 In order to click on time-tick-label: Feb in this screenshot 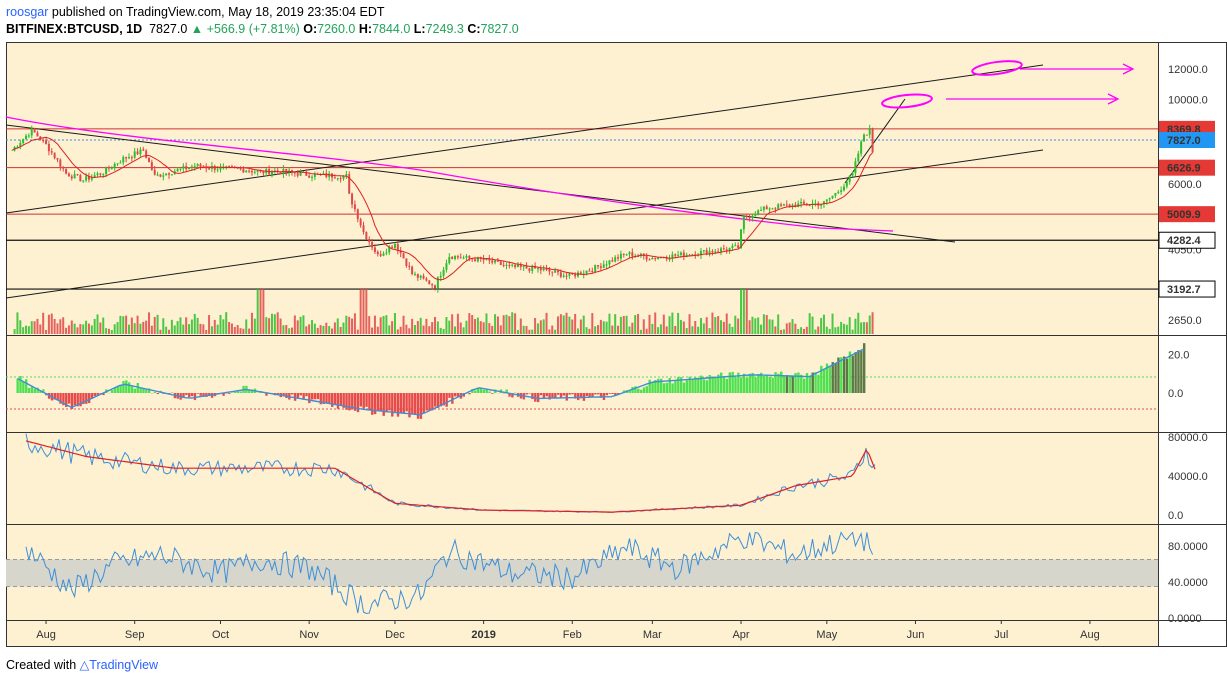, I will do `click(572, 635)`.